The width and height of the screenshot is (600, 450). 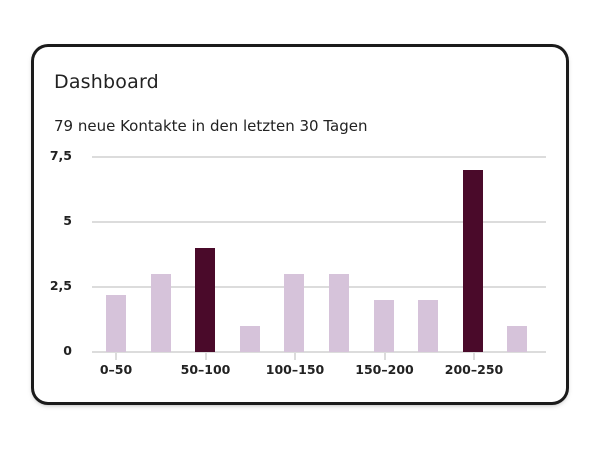 I want to click on y-axis-label: 0, so click(x=67, y=350).